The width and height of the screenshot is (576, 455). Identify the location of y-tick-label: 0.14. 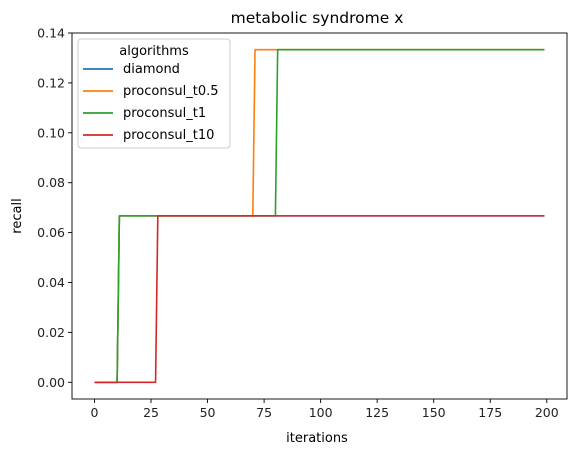
(51, 33).